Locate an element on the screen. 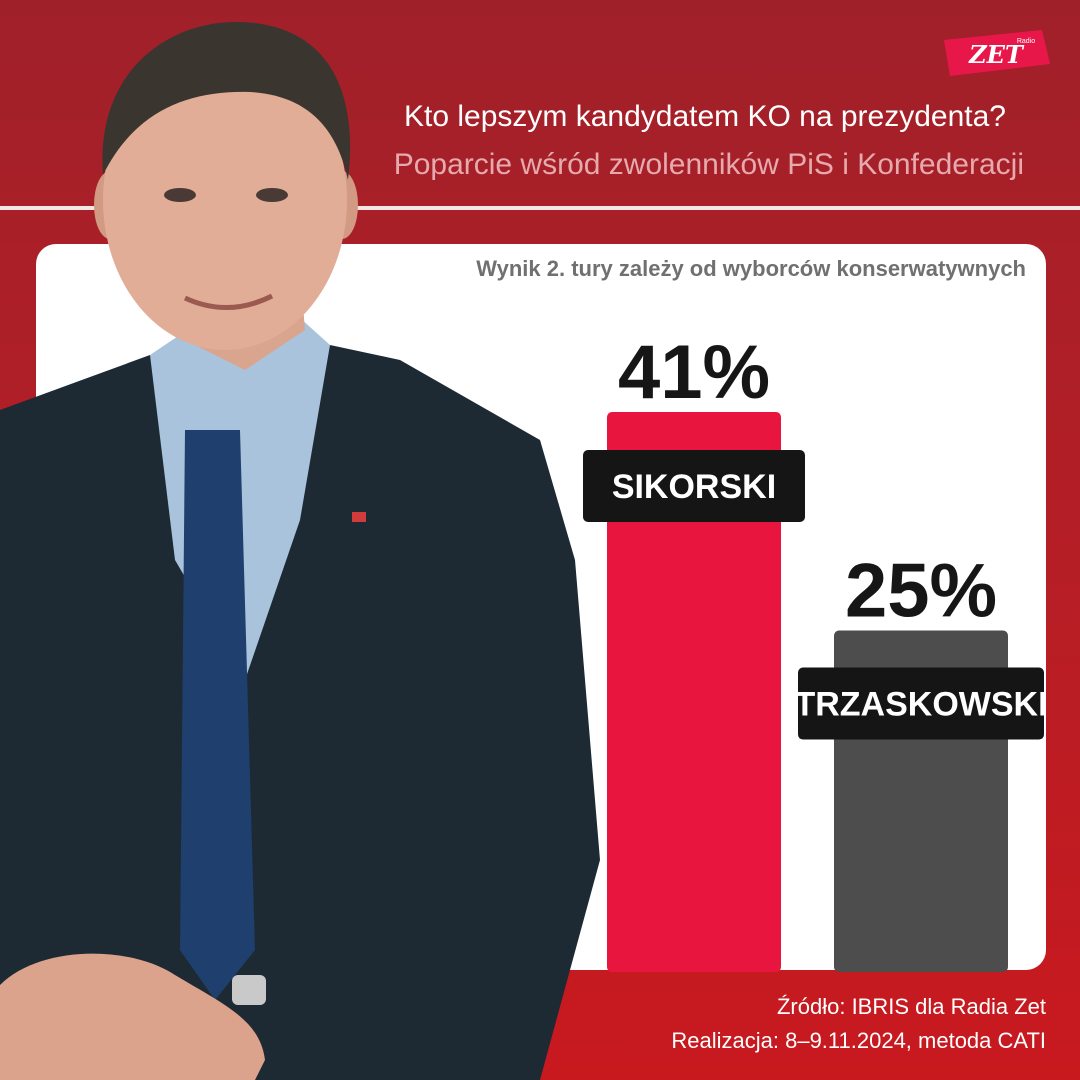 This screenshot has width=1080, height=1080. logo-small-text: Radio is located at coordinates (1026, 41).